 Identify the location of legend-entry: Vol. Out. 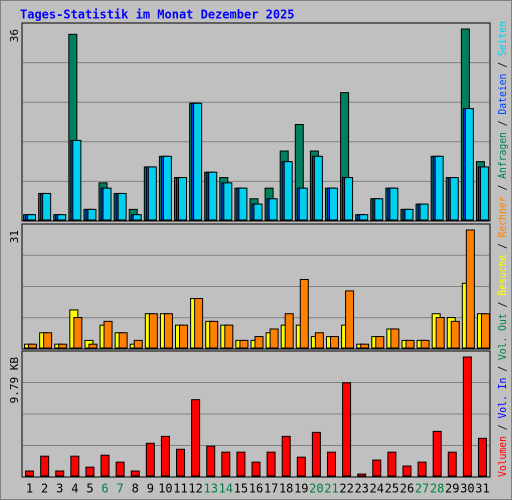
(502, 336).